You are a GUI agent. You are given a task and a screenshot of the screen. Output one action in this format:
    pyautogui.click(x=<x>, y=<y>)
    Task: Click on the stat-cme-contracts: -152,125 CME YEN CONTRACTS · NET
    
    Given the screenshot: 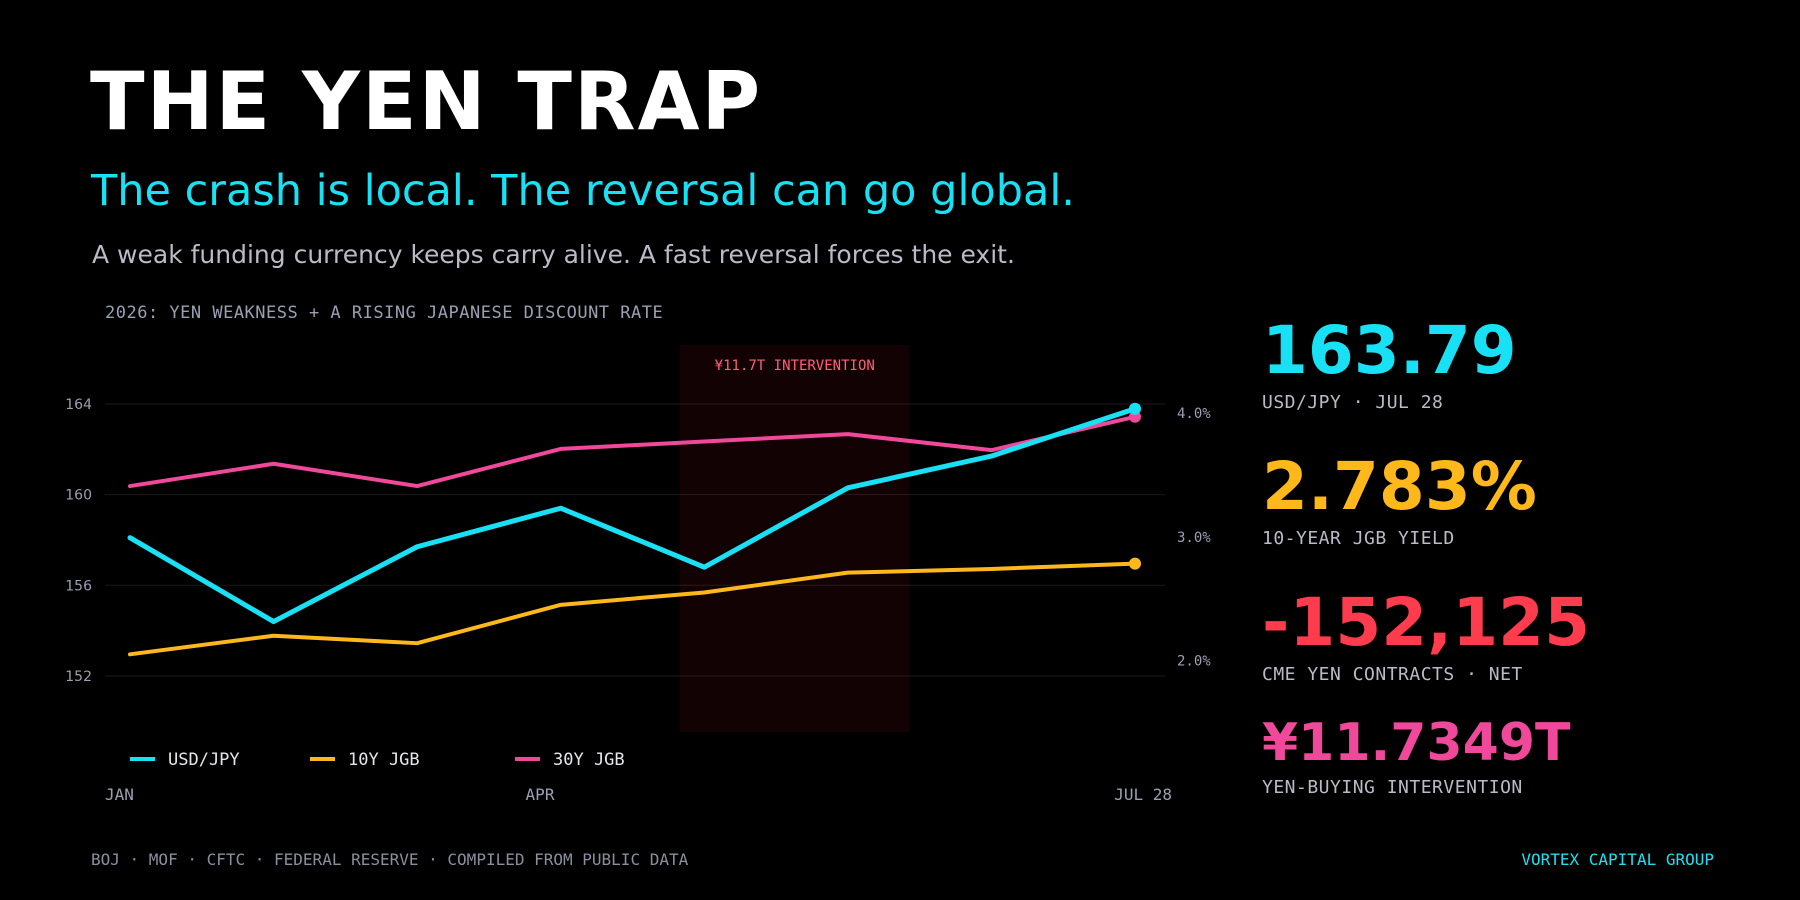 What is the action you would take?
    pyautogui.click(x=1426, y=635)
    